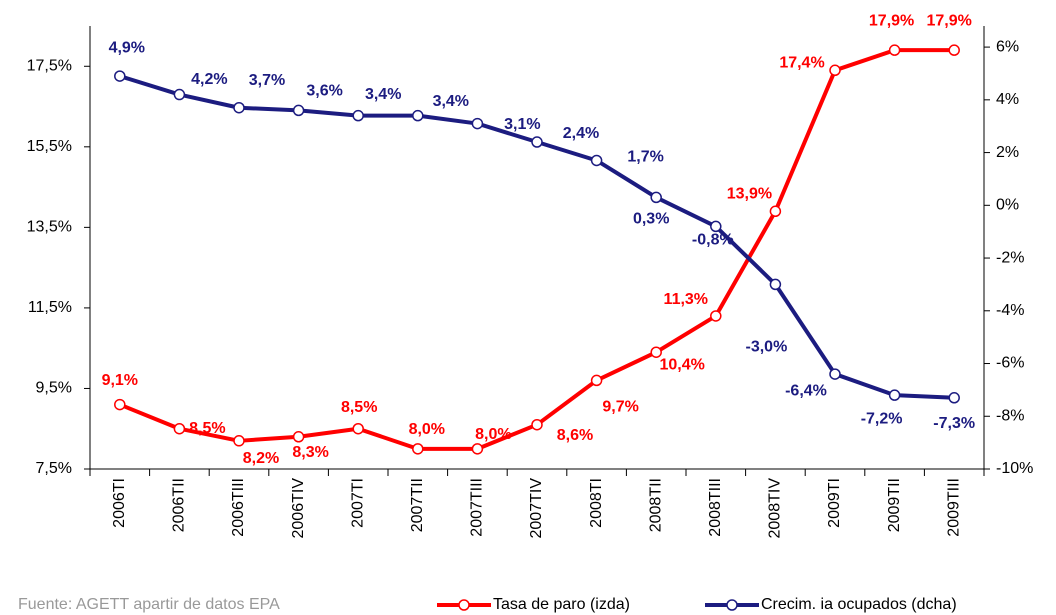 The image size is (1056, 615). I want to click on y-tick-label: 11,5%, so click(50, 307).